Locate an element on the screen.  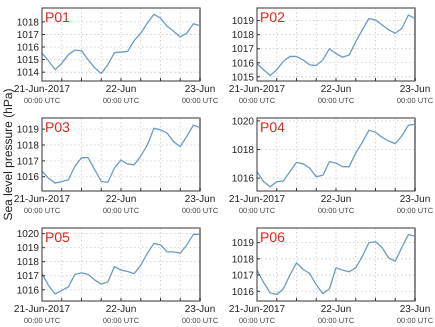
chart-title: P05 is located at coordinates (57, 237).